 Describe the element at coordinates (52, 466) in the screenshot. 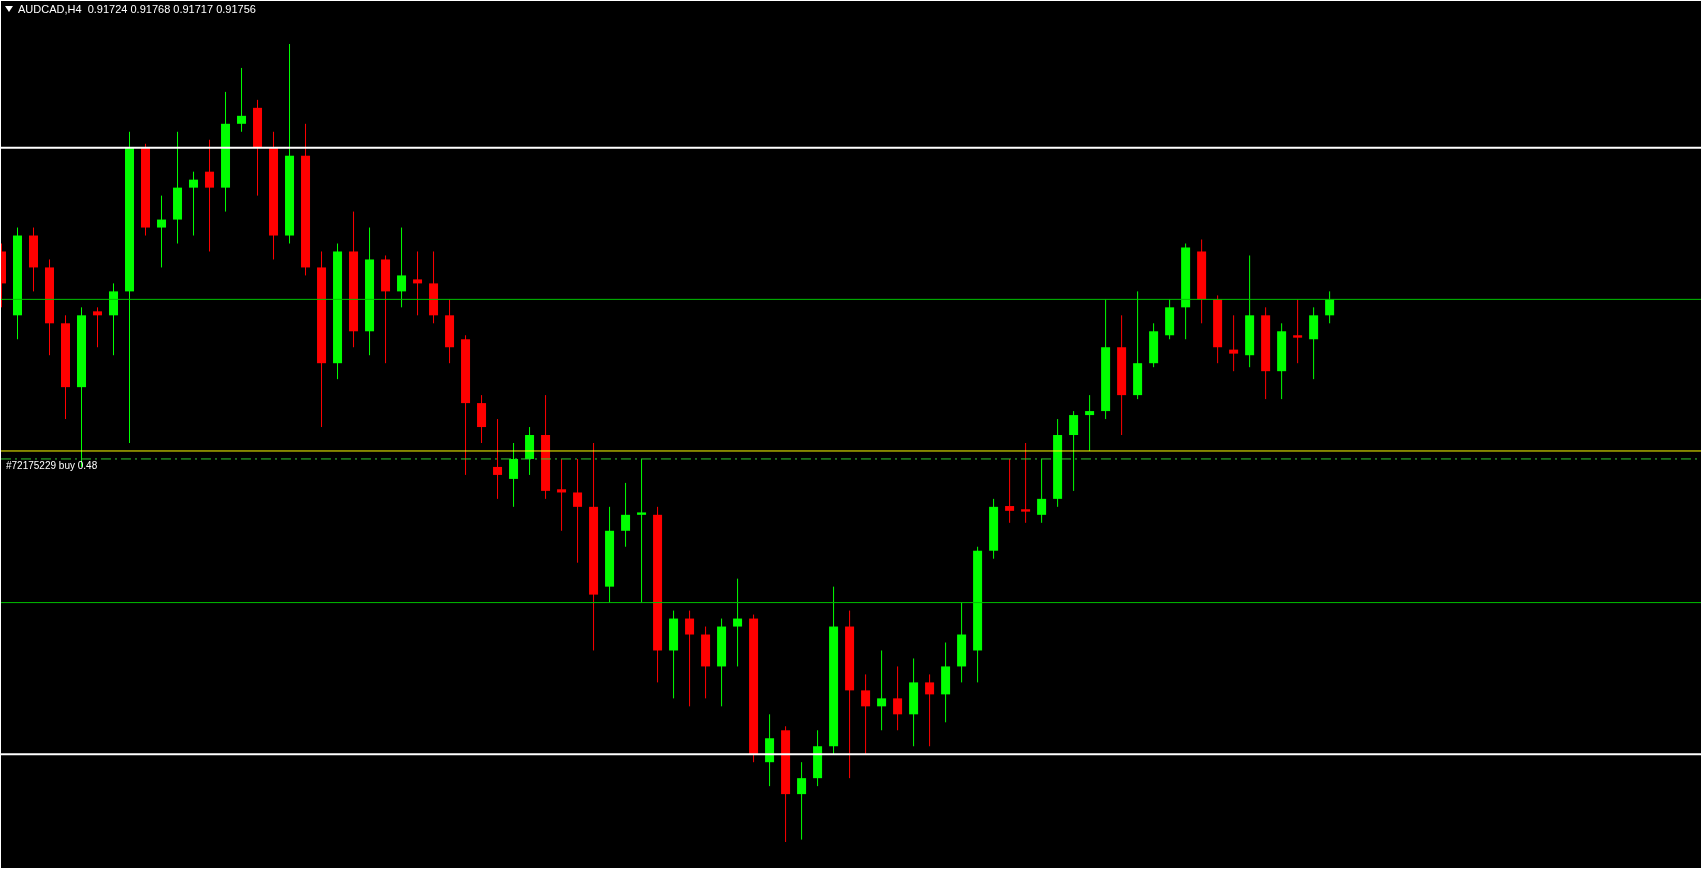

I see `ref-line-label: #72175229 buy 0.48` at that location.